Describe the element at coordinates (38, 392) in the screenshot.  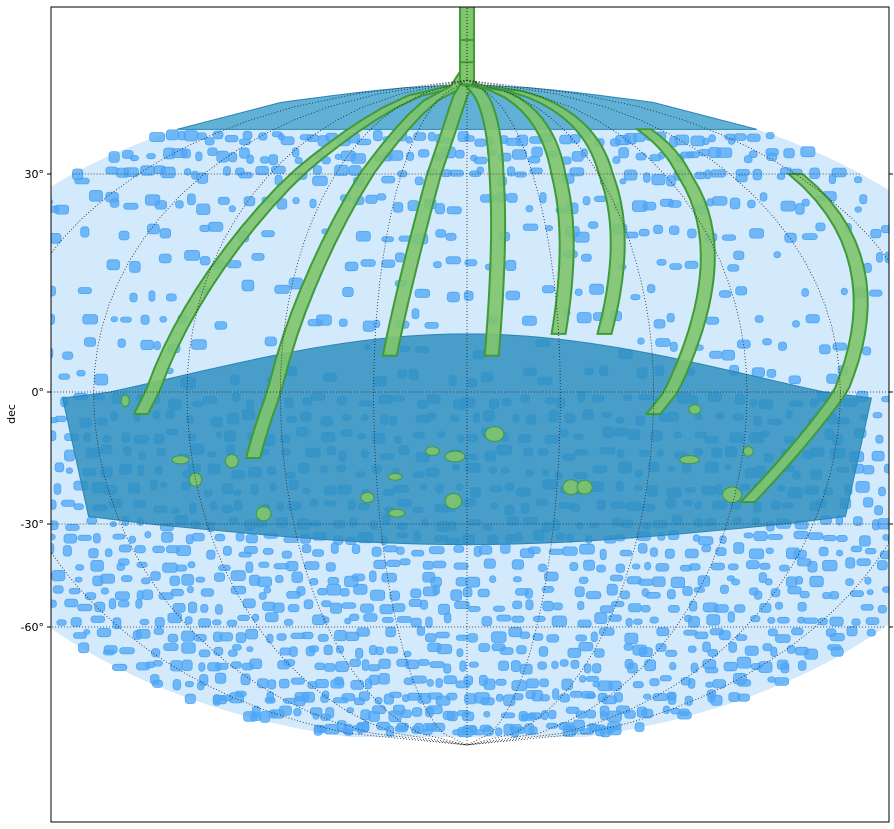
I see `y-tick-label-1: 0°` at that location.